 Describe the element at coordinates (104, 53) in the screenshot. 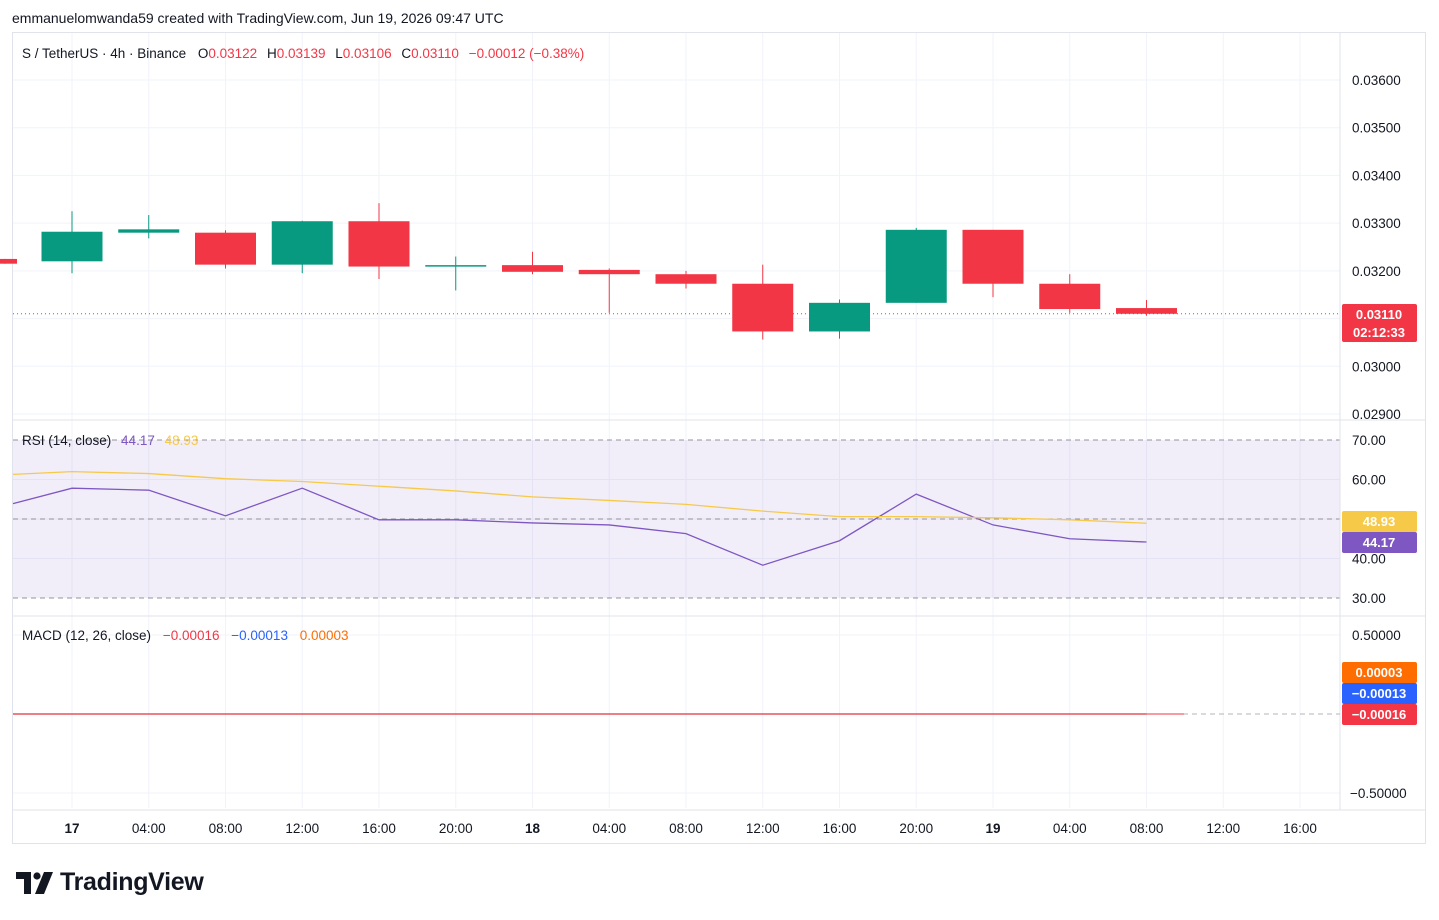

I see `symbol-label: S / TetherUS · 4h · Binance` at that location.